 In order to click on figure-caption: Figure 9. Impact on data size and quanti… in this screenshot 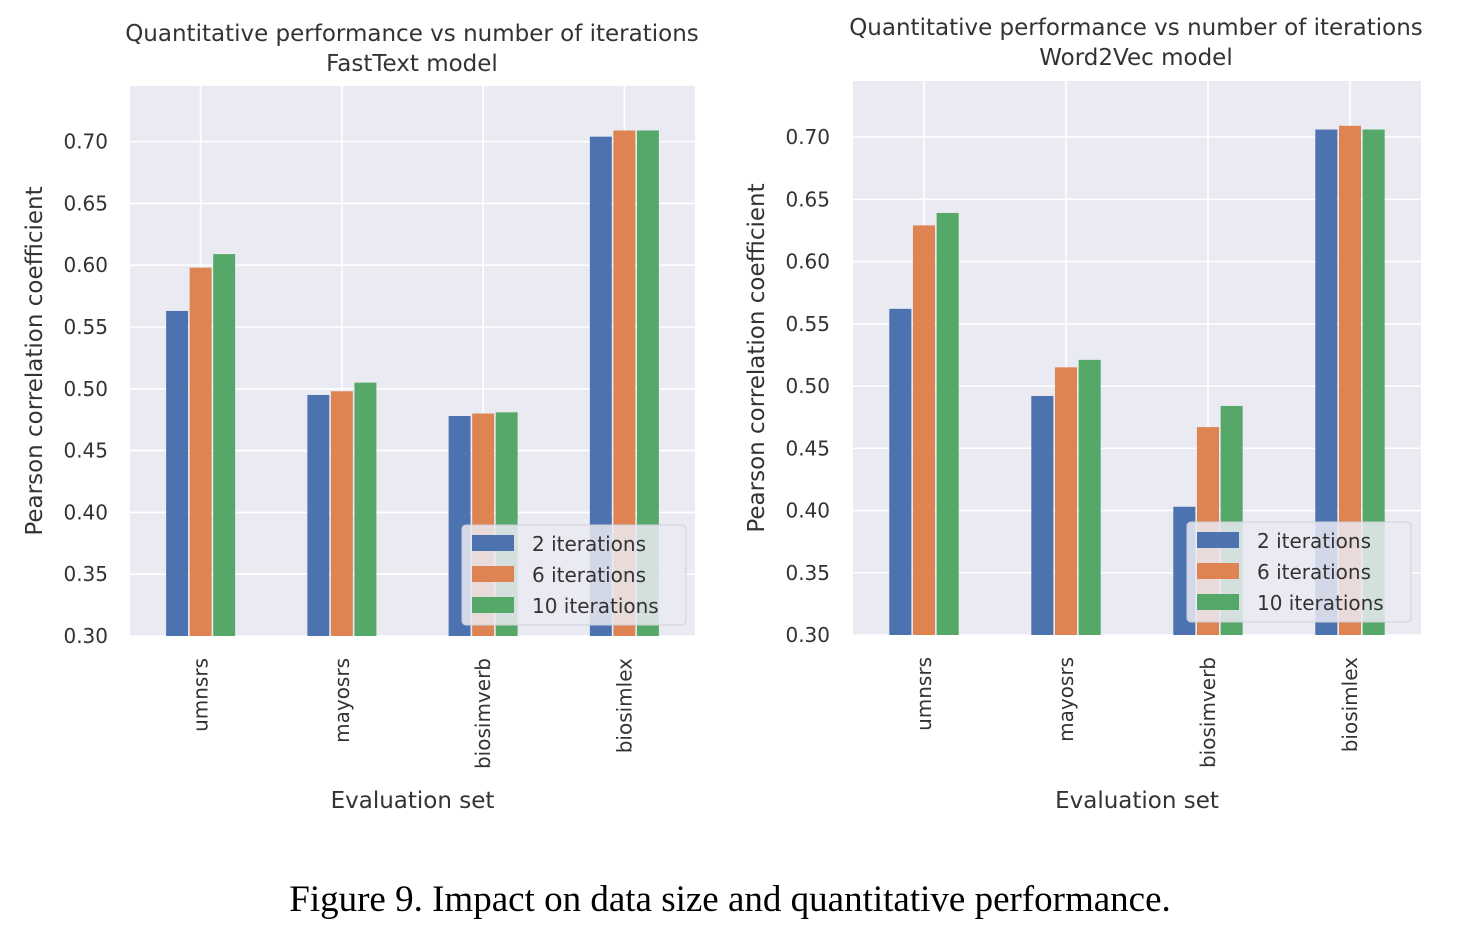, I will do `click(730, 899)`.